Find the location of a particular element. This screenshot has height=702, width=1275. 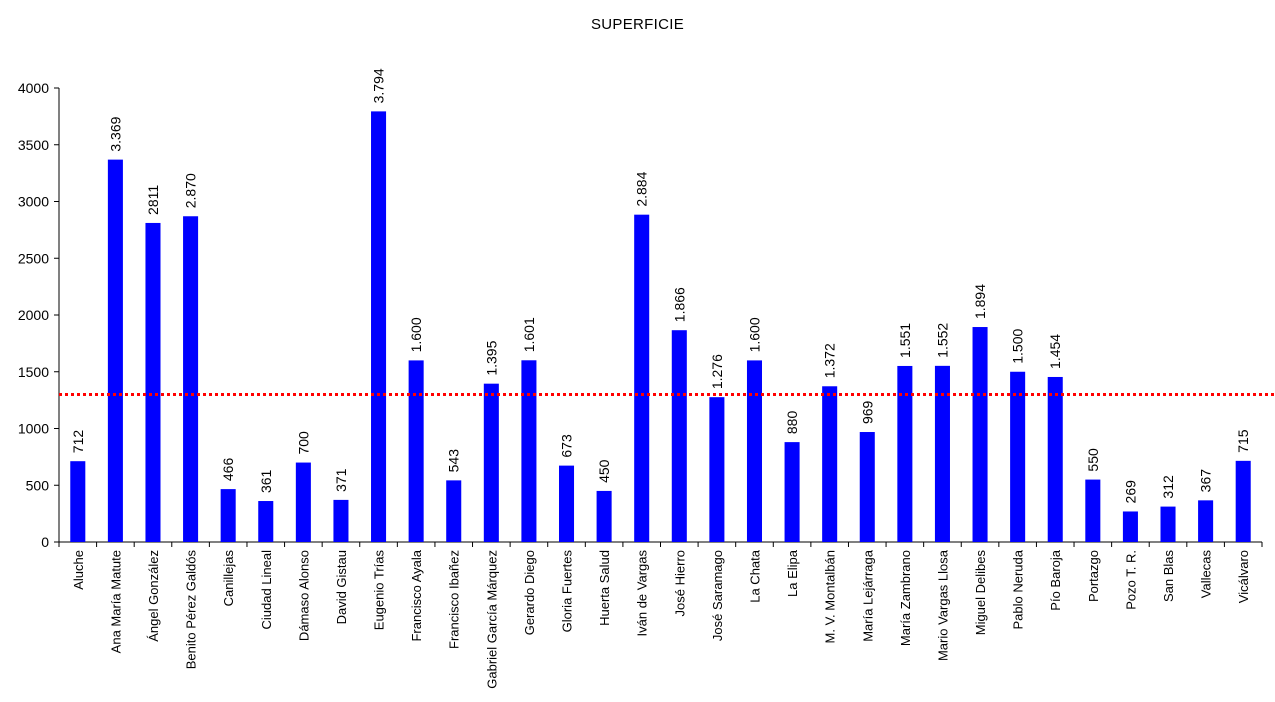

y-tick-label: 4000 is located at coordinates (33, 88).